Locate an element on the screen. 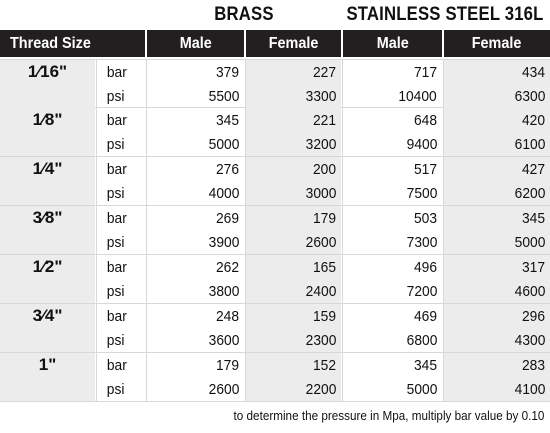 This screenshot has height=433, width=550. column-header-row: Thread Size Male Female Male Female is located at coordinates (275, 43).